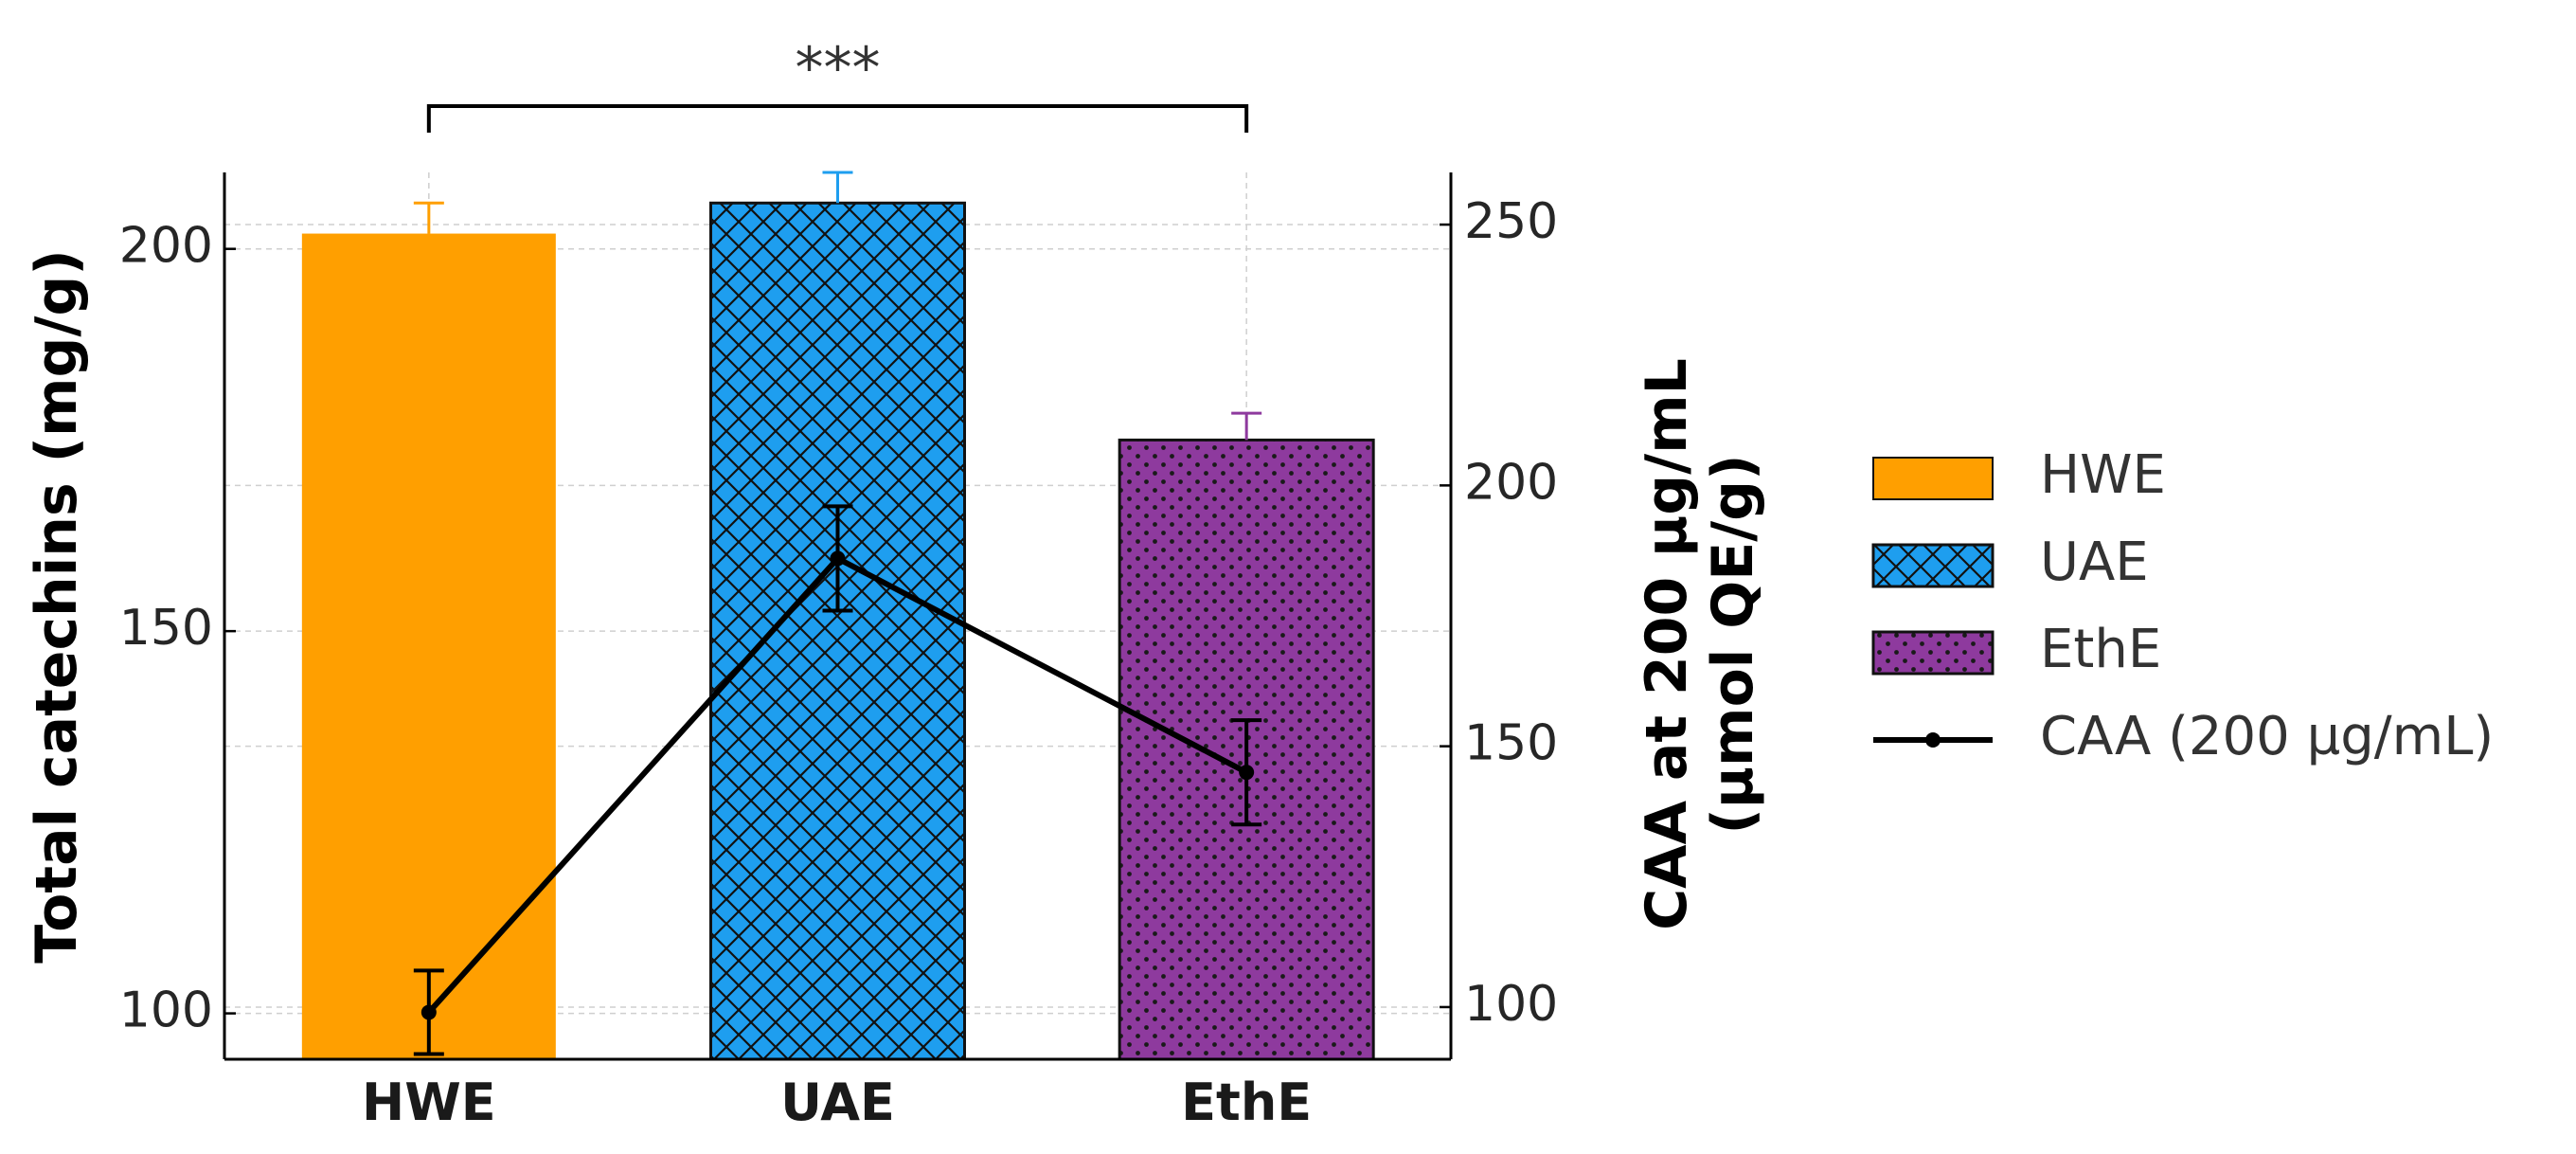 The image size is (2576, 1154). What do you see at coordinates (1733, 644) in the screenshot?
I see `y2-axis-title-line2: (µmol QE/g)` at bounding box center [1733, 644].